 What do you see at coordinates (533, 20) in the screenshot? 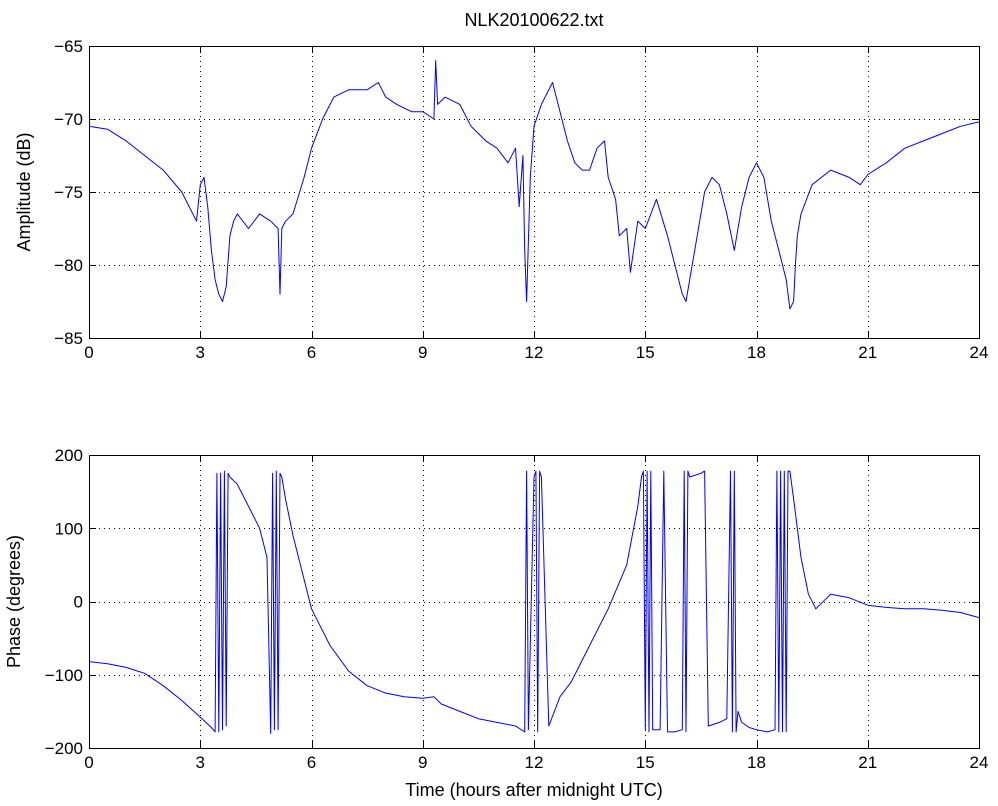
I see `chart-title: NLK20100622.txt` at bounding box center [533, 20].